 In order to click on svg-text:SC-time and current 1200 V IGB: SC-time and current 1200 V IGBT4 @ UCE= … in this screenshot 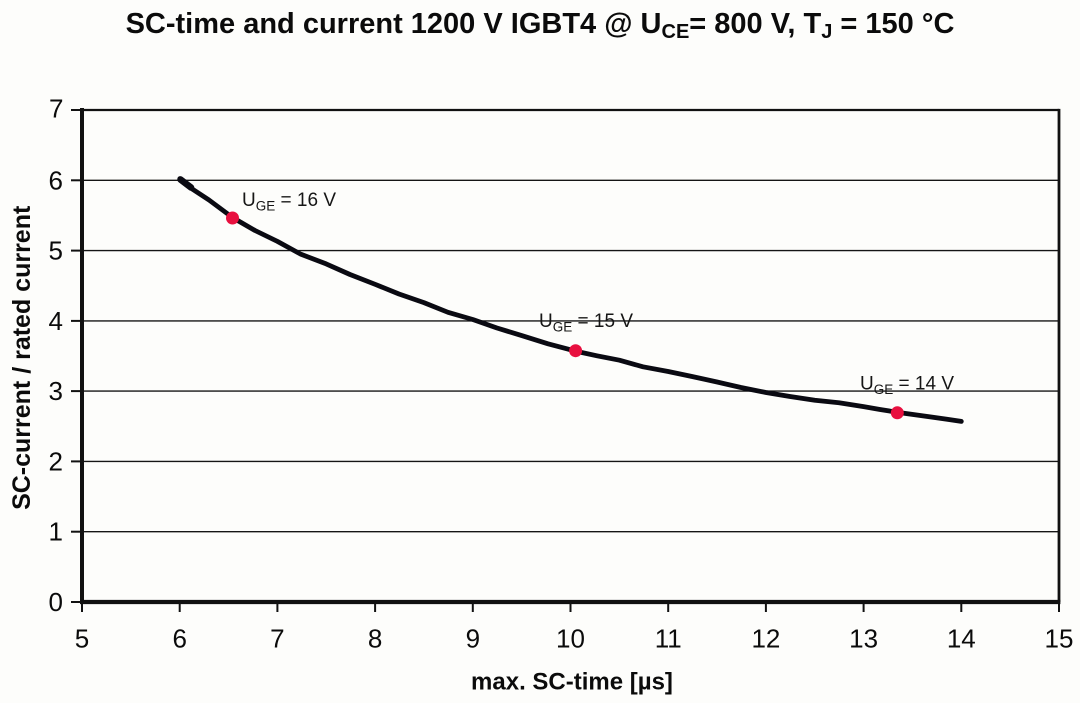, I will do `click(540, 25)`.